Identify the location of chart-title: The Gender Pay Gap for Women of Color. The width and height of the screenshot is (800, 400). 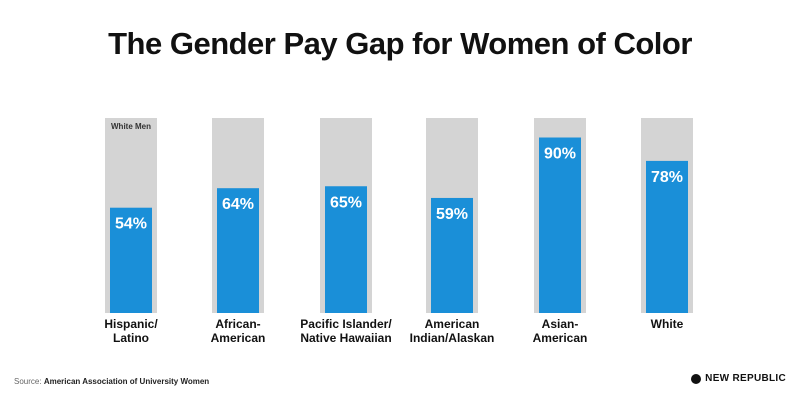
(400, 43).